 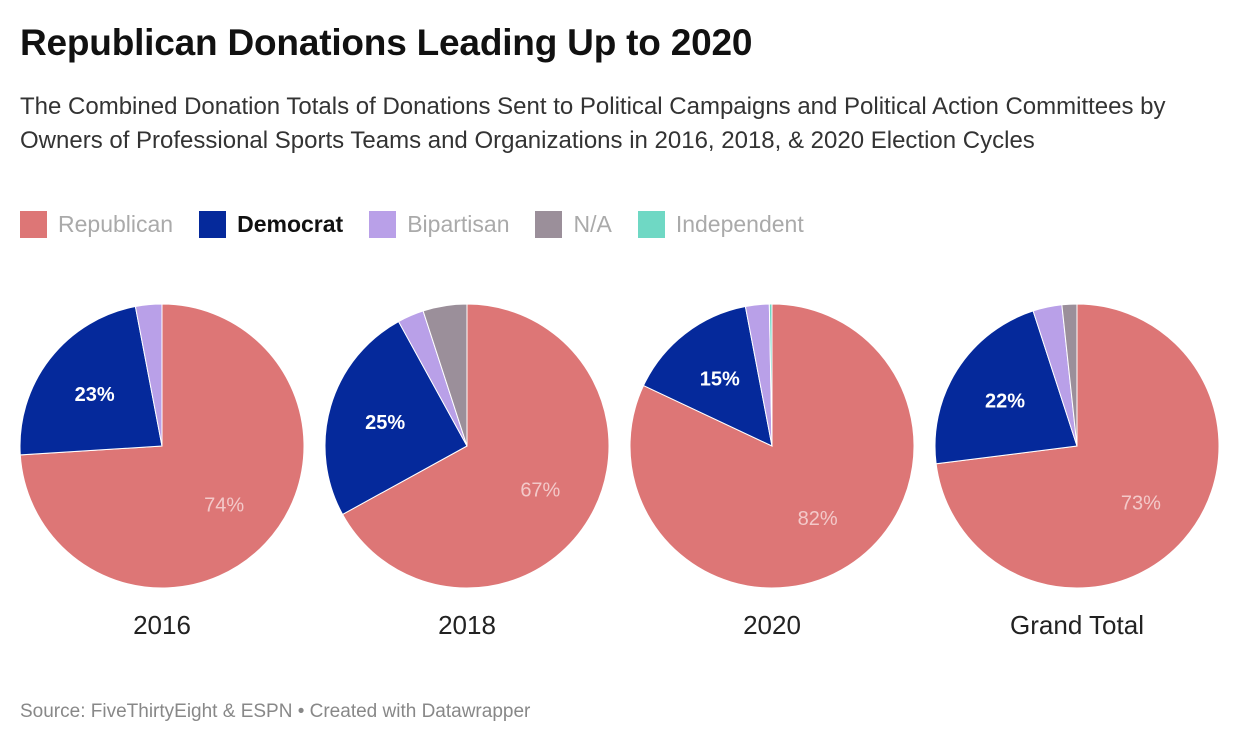 I want to click on slice-label-democrat-2018: 25%, so click(x=385, y=423).